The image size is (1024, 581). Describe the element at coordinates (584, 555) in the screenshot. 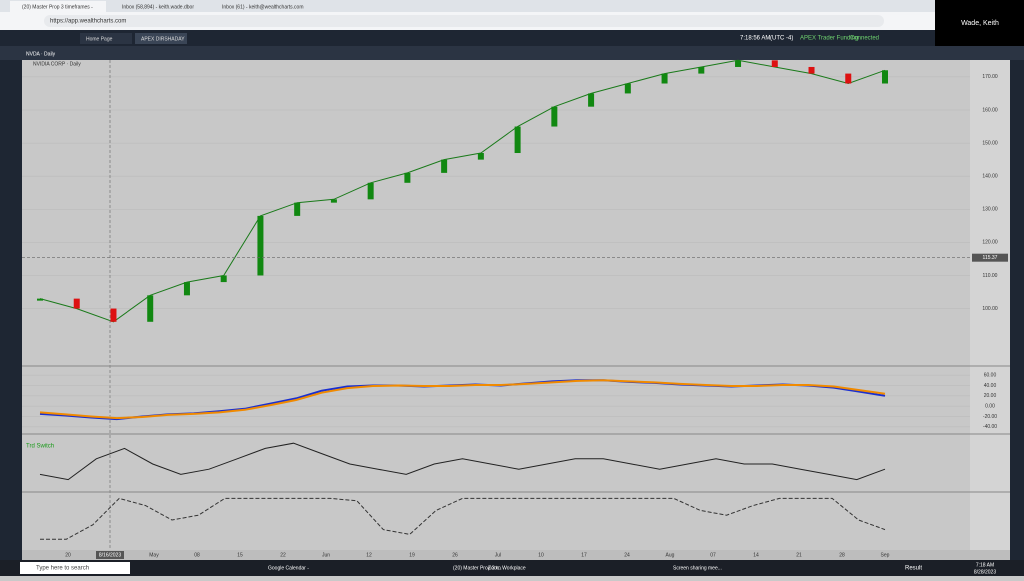

I see `x-tick-label: 17` at that location.